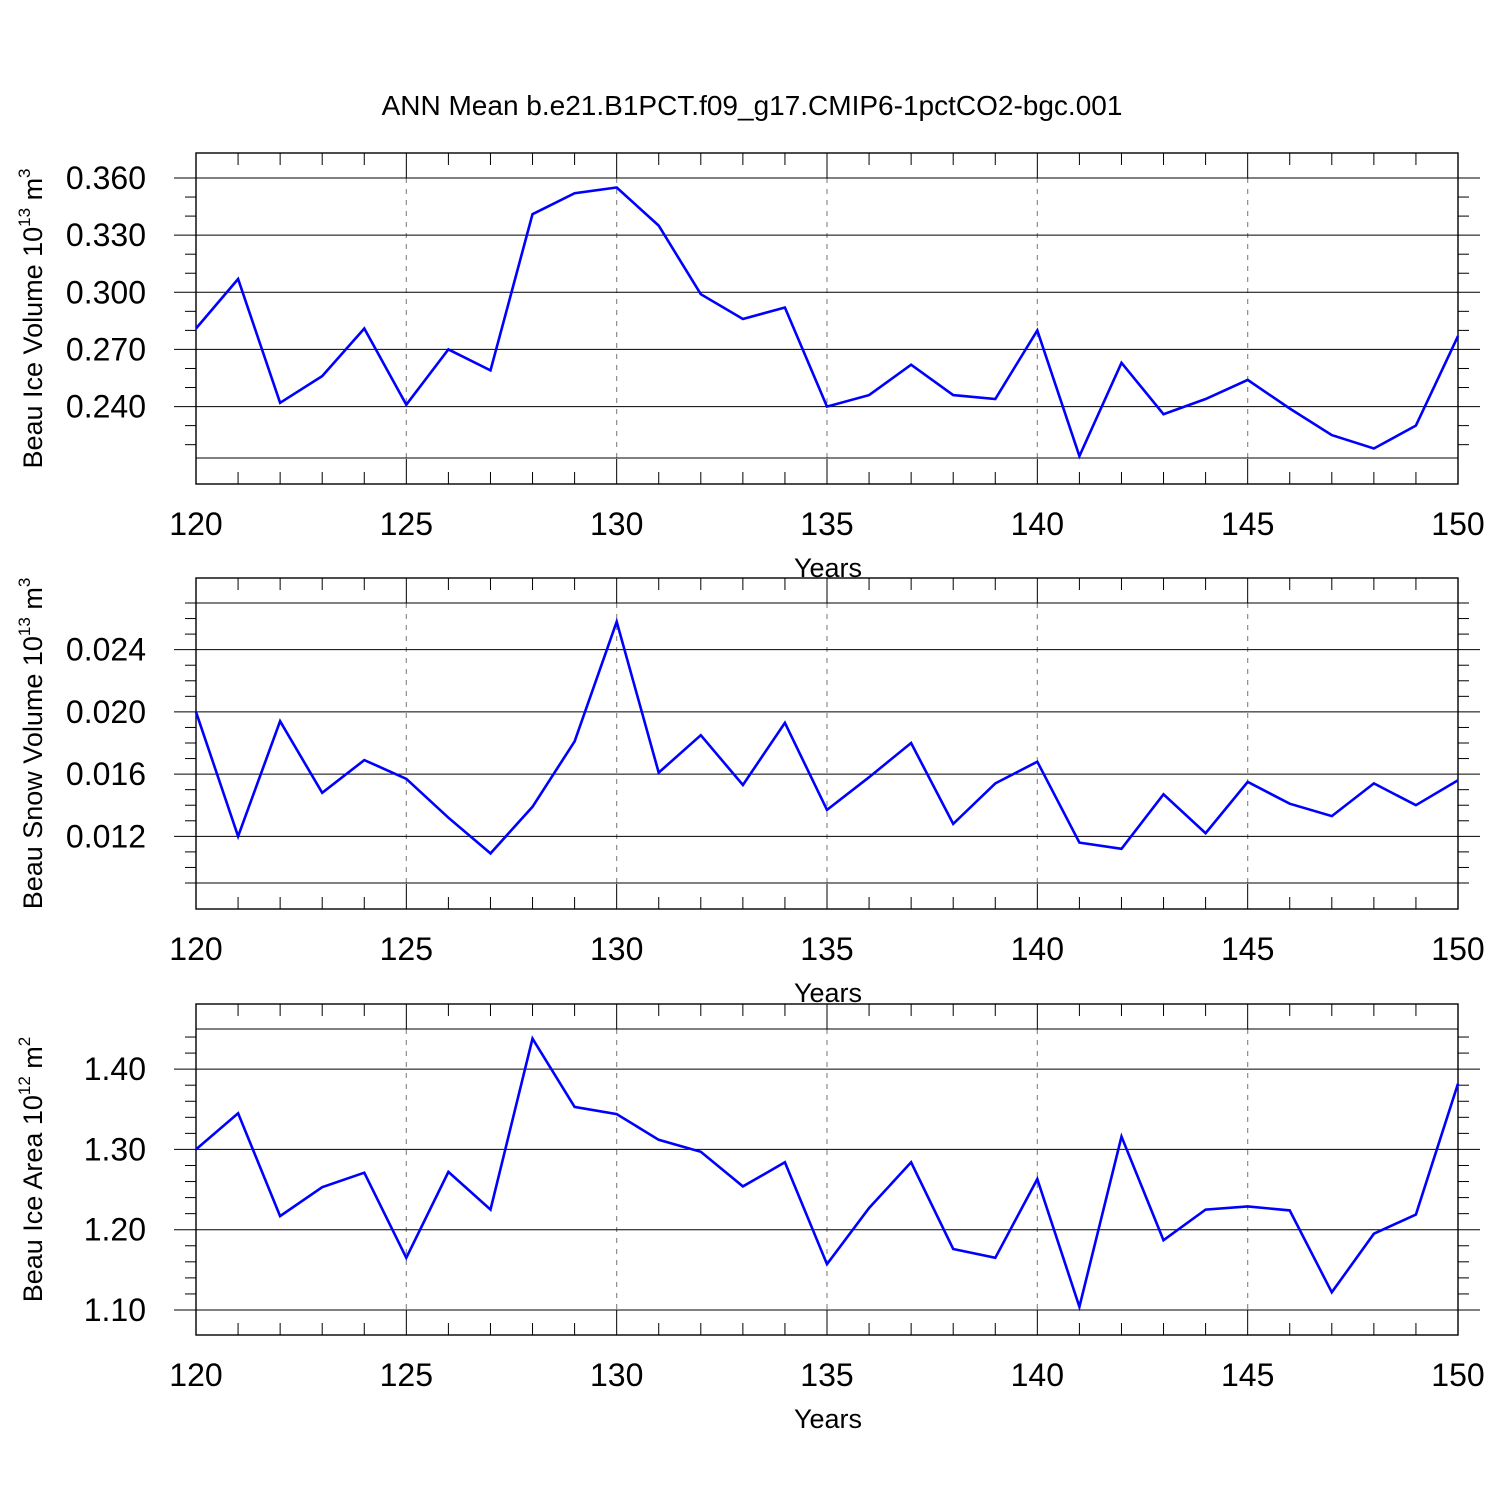 Image resolution: width=1500 pixels, height=1500 pixels. What do you see at coordinates (31, 744) in the screenshot?
I see `y-axis-label: Beau Snow Volume 1013 m3` at bounding box center [31, 744].